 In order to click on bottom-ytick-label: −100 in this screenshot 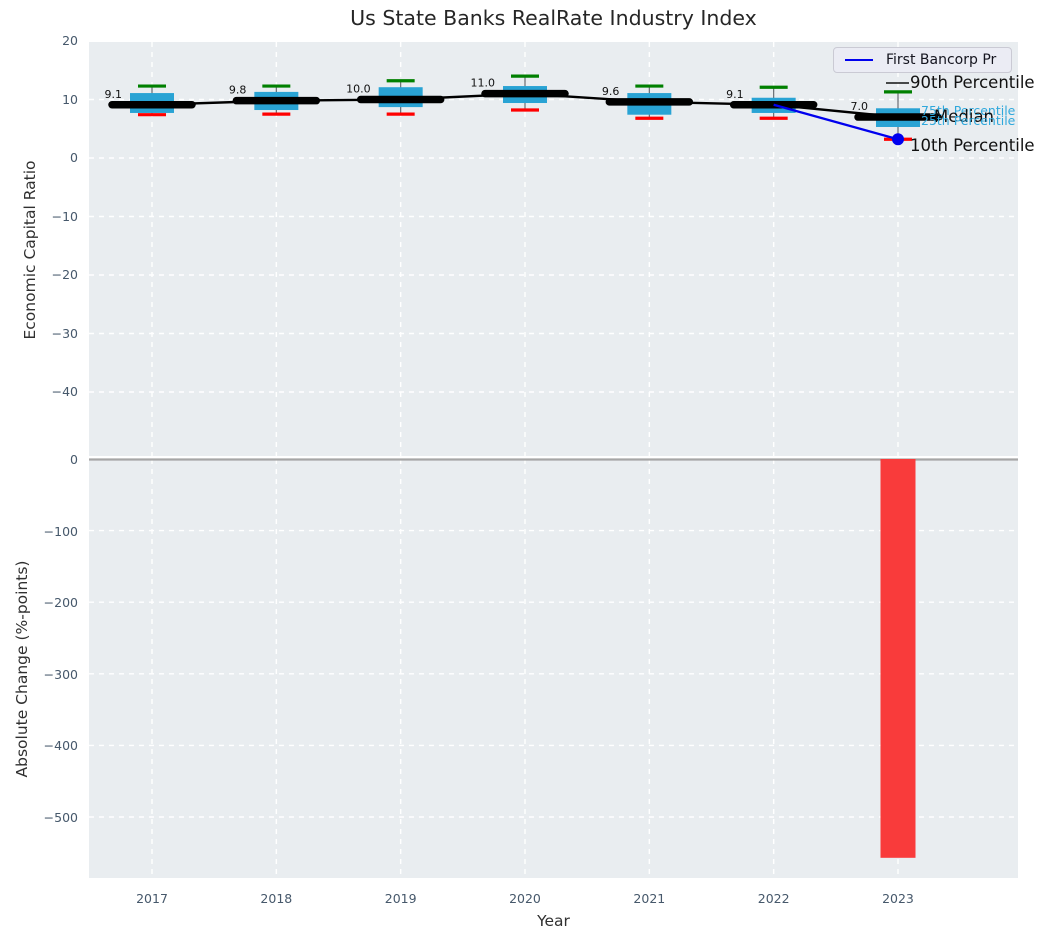, I will do `click(60, 531)`.